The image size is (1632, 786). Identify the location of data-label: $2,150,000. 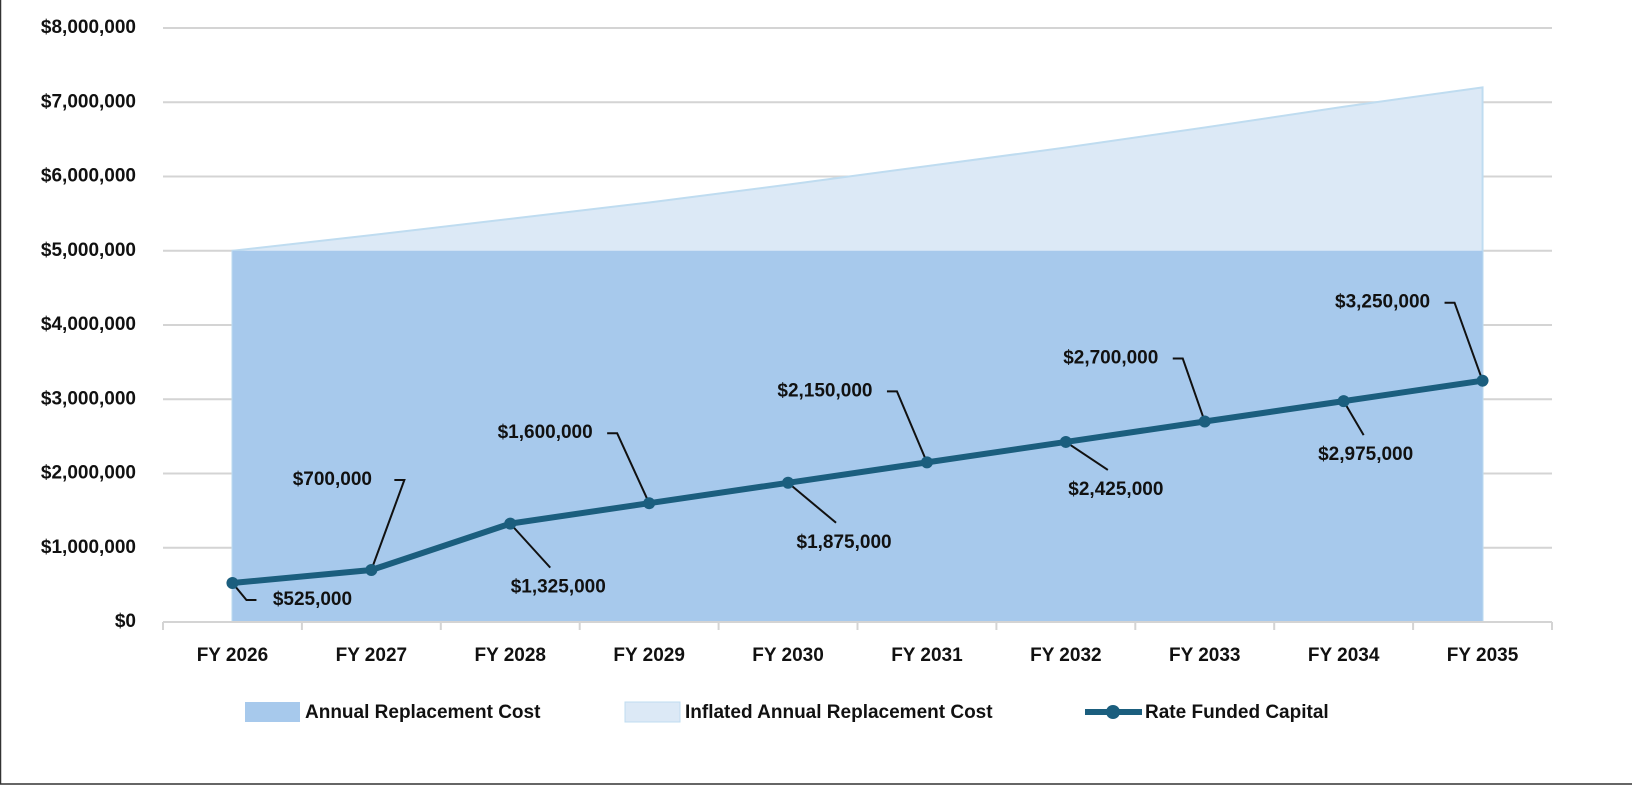
(824, 390).